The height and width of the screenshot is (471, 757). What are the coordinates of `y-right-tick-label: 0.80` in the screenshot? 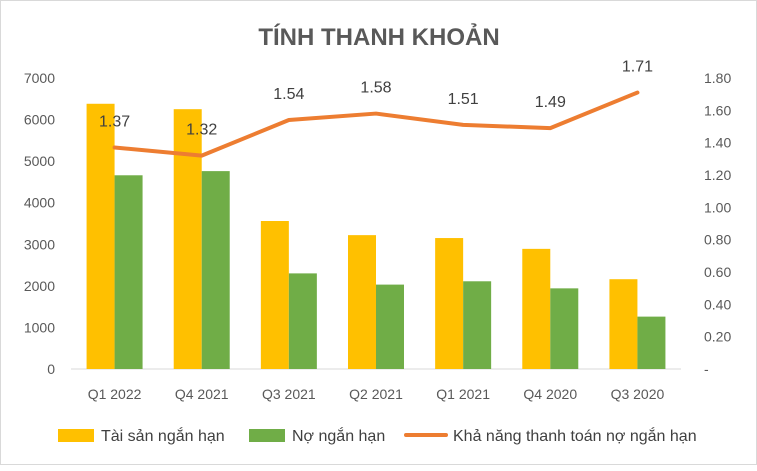 It's located at (717, 240).